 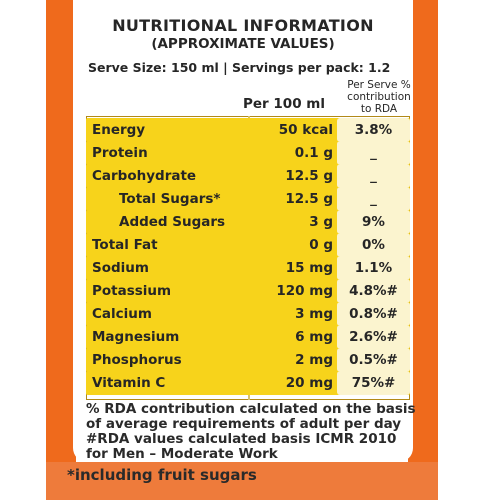 What do you see at coordinates (170, 199) in the screenshot?
I see `nutrient-name: Total Sugars*` at bounding box center [170, 199].